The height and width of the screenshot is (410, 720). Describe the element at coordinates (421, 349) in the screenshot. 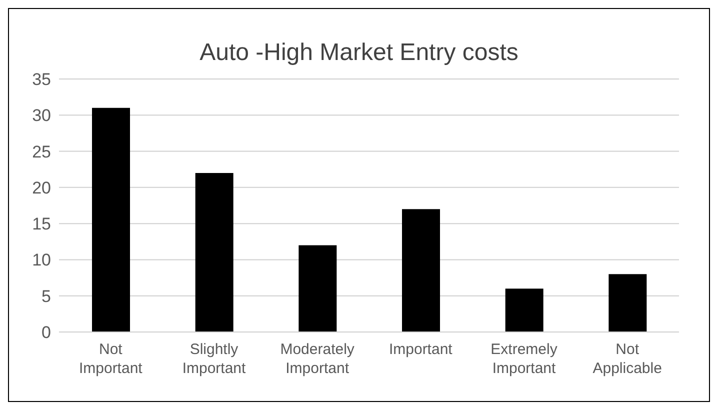

I see `x-tick-label: Important` at that location.